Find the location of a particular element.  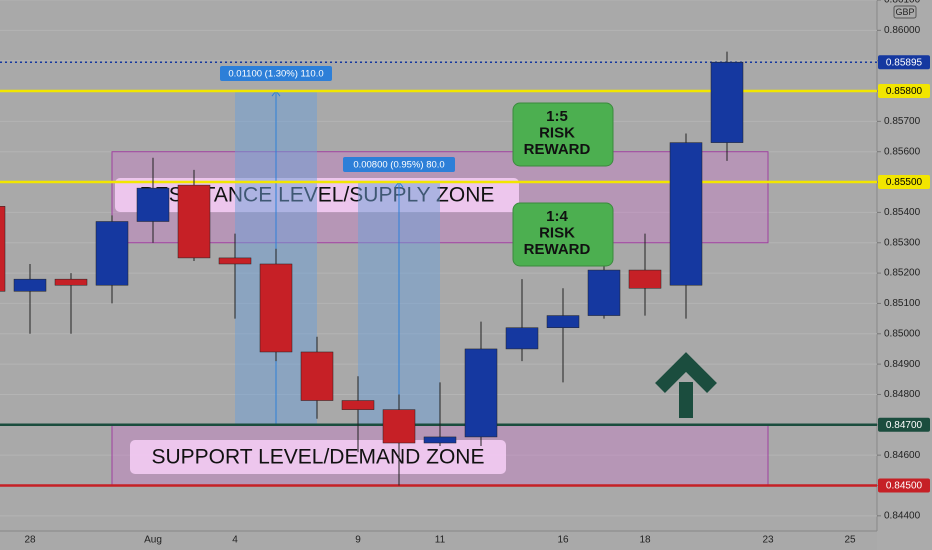

currency-badge is located at coordinates (905, 12).